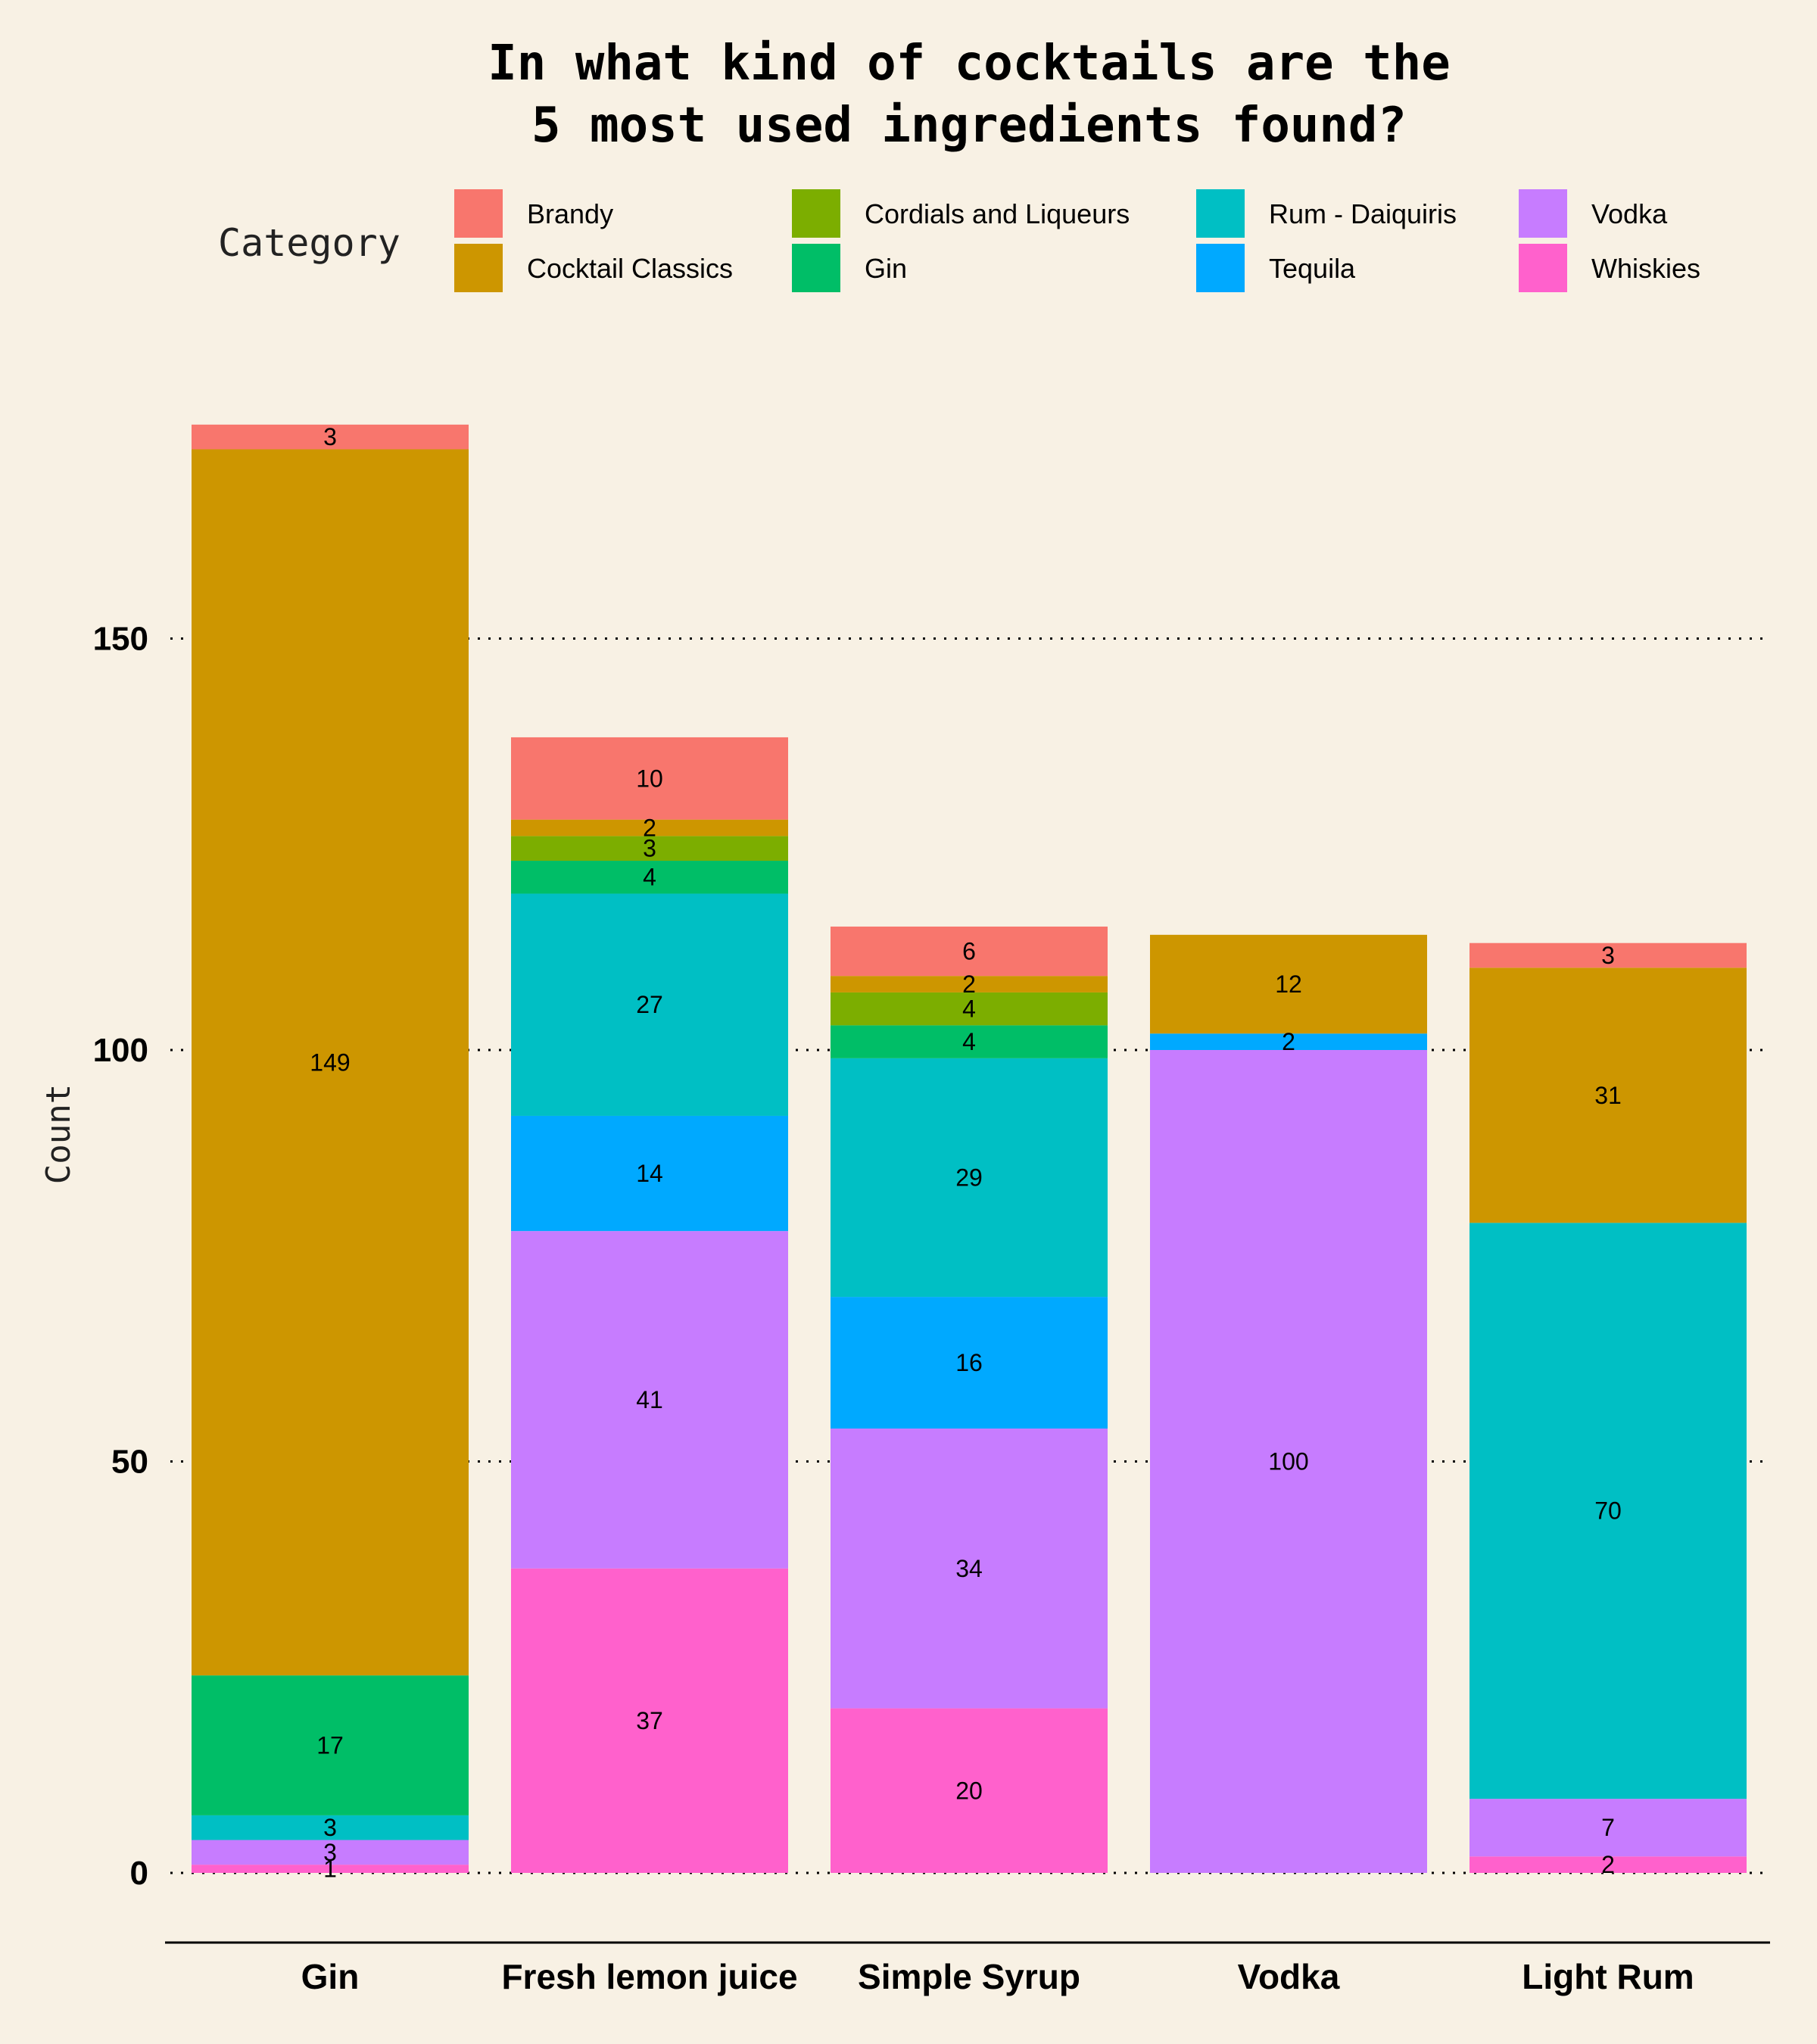 The height and width of the screenshot is (2044, 1817). What do you see at coordinates (1645, 268) in the screenshot?
I see `legend-label: Whiskies` at bounding box center [1645, 268].